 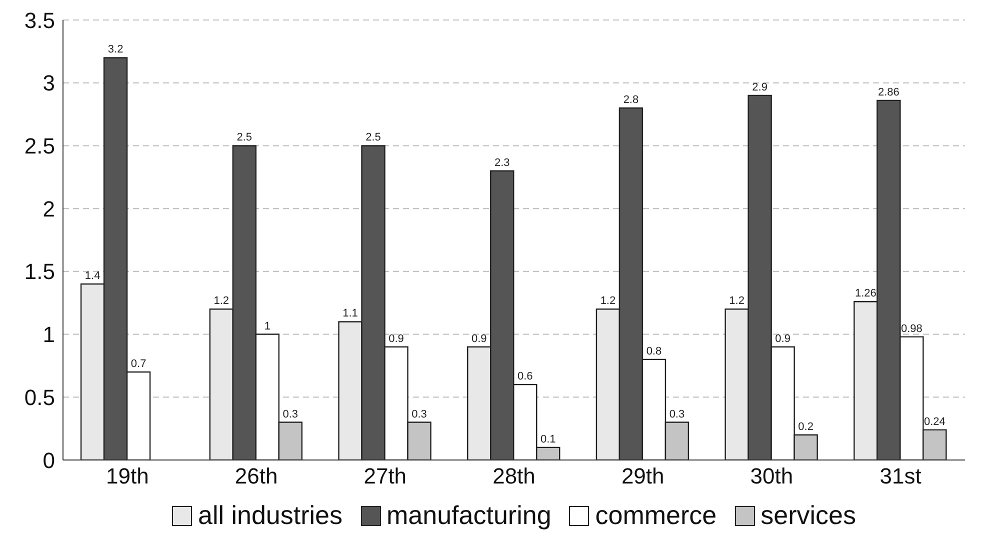 What do you see at coordinates (901, 476) in the screenshot?
I see `x-tick-label: 31st` at bounding box center [901, 476].